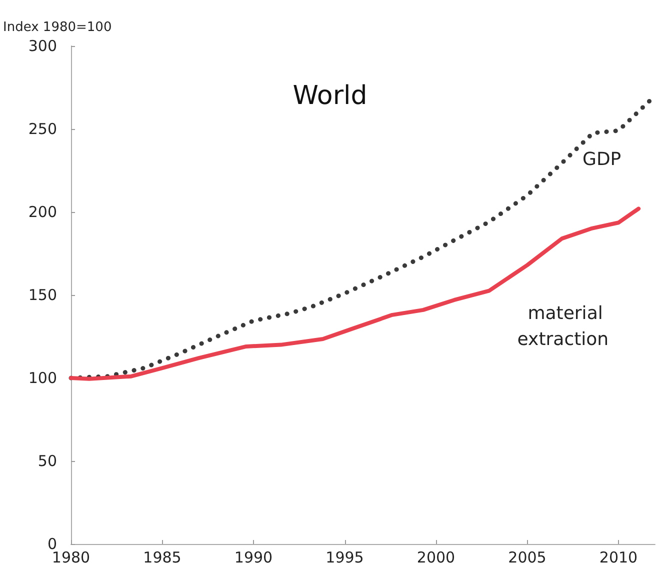 This screenshot has height=575, width=660. Describe the element at coordinates (436, 557) in the screenshot. I see `x-tick-label: 2000` at that location.